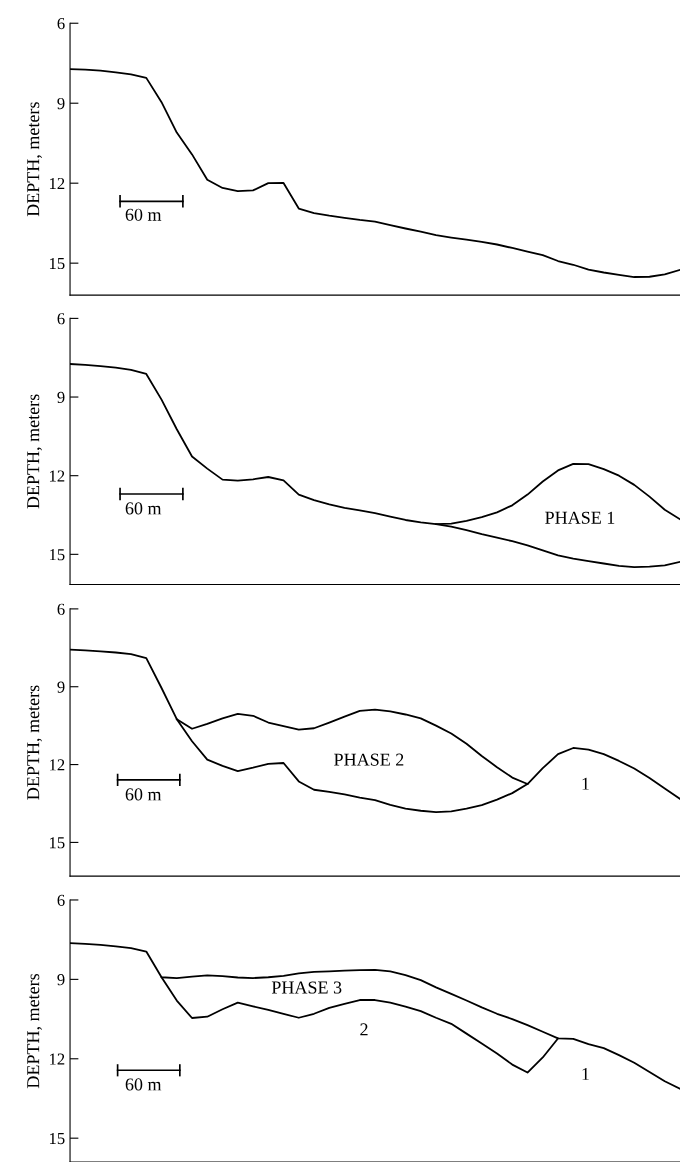 This screenshot has height=1162, width=680. What do you see at coordinates (369, 759) in the screenshot?
I see `annotation: PHASE 2` at bounding box center [369, 759].